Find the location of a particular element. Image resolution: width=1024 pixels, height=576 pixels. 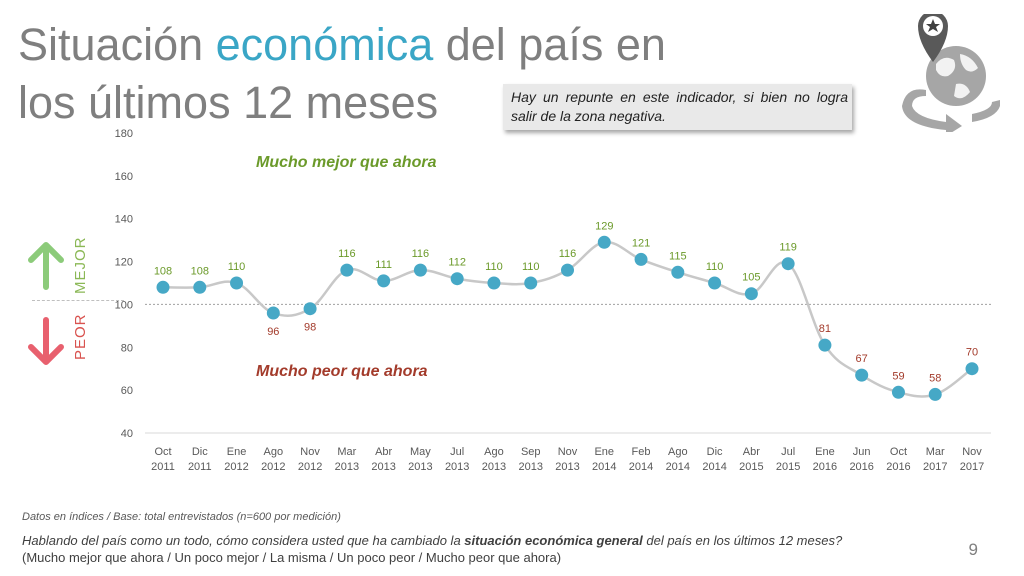

x-tick-label: Abr 2015 is located at coordinates (751, 459).